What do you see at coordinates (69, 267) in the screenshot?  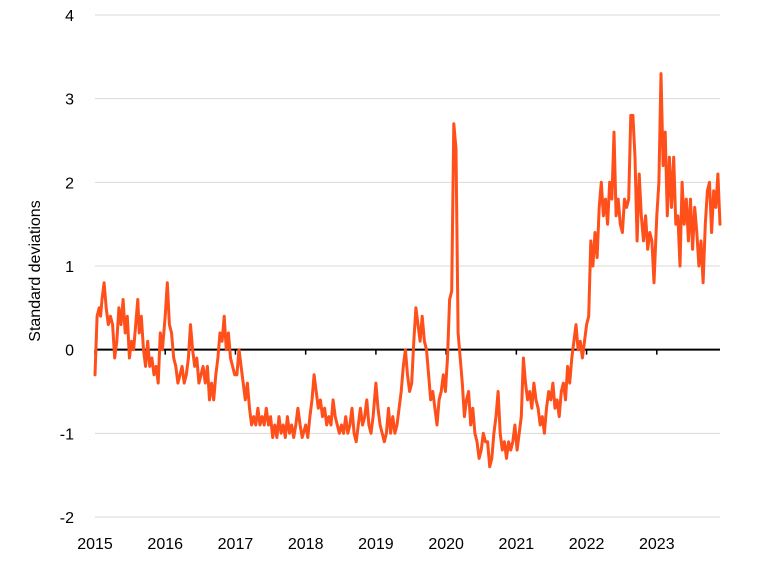 I see `y-tick-label: 1` at bounding box center [69, 267].